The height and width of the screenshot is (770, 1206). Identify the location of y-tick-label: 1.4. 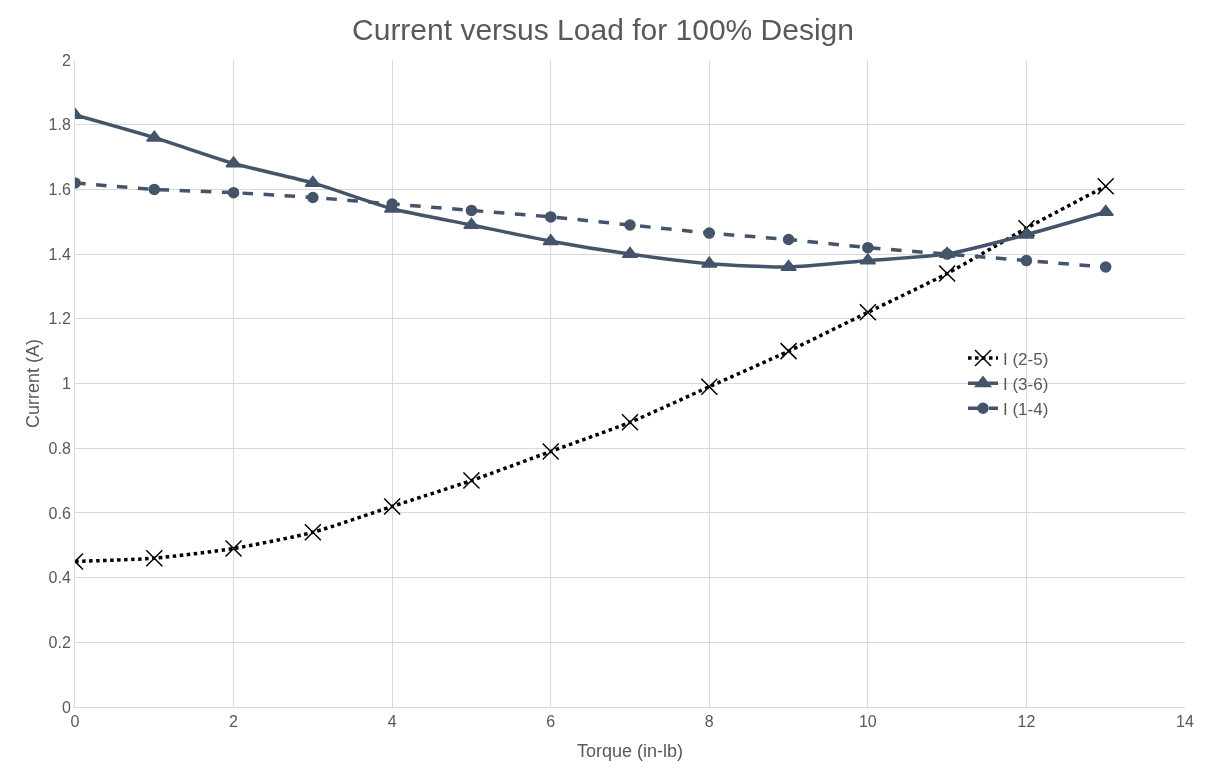
(59, 254).